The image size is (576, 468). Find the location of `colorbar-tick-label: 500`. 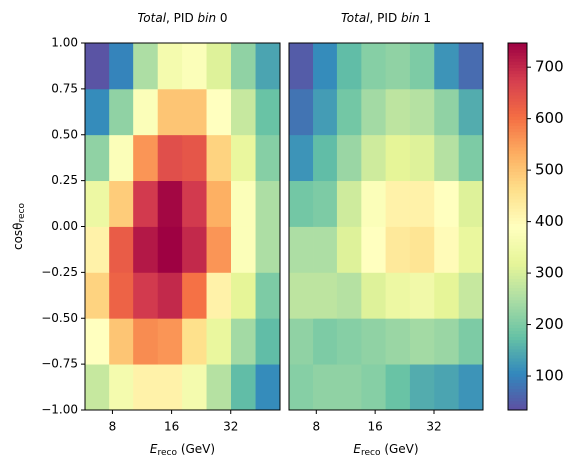

colorbar-tick-label: 500 is located at coordinates (549, 170).